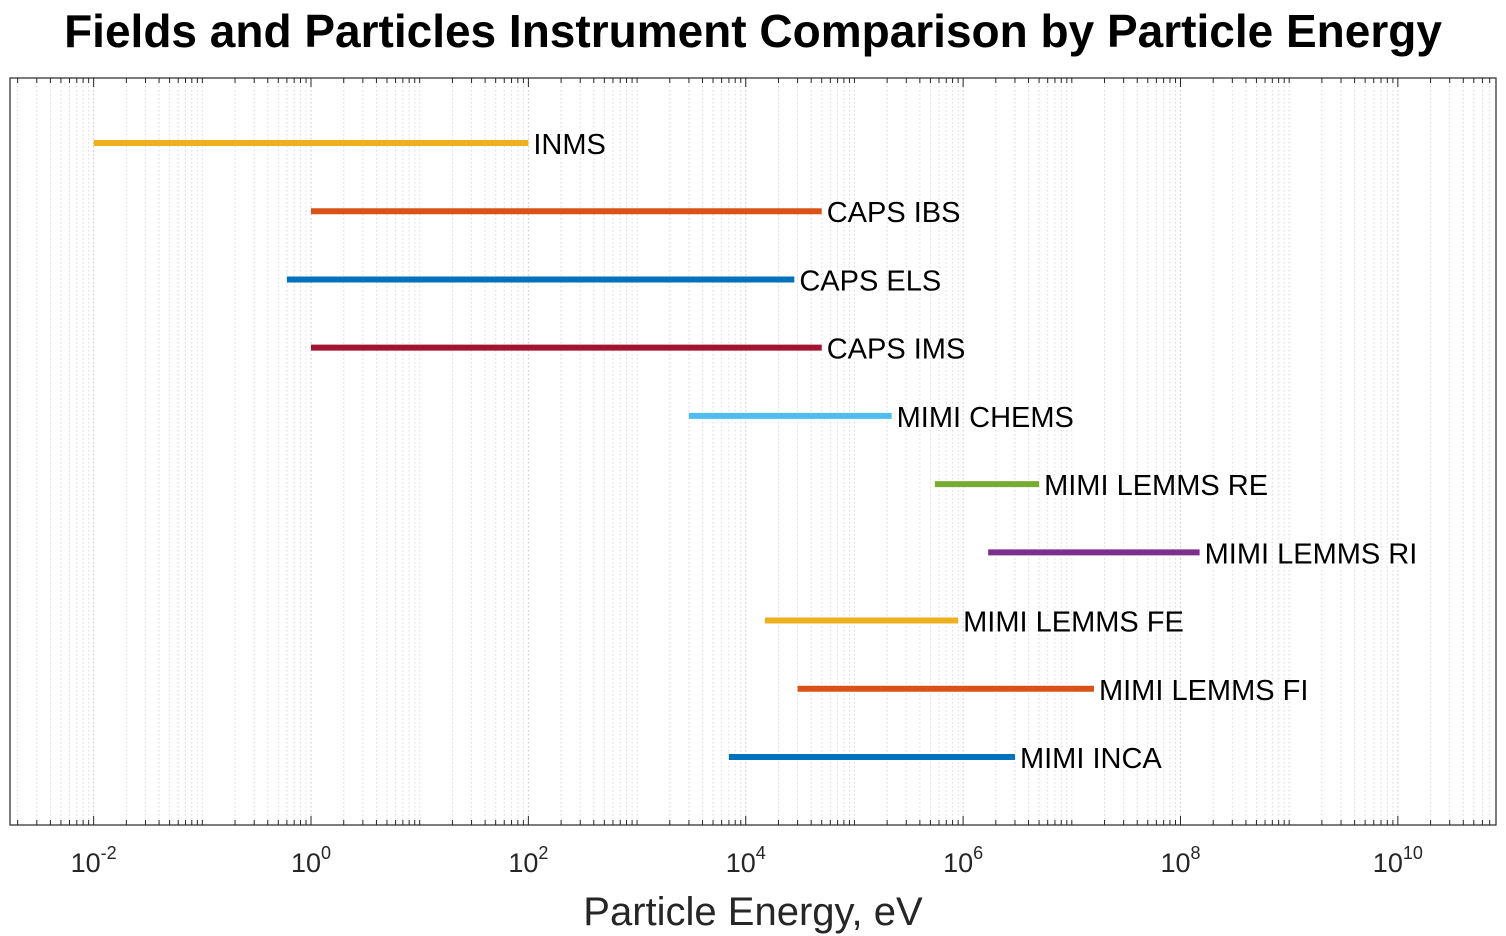  Describe the element at coordinates (1413, 853) in the screenshot. I see `x-tick-label-exponent: 10` at that location.